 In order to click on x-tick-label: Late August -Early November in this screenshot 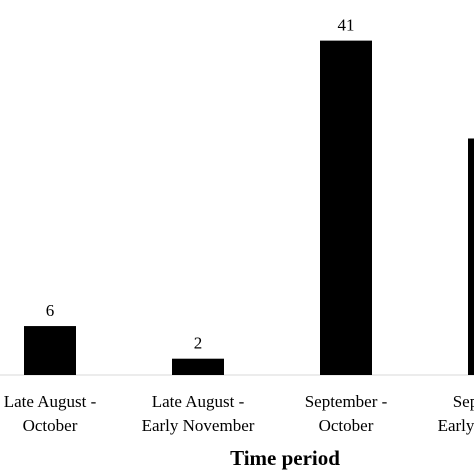, I will do `click(198, 413)`.